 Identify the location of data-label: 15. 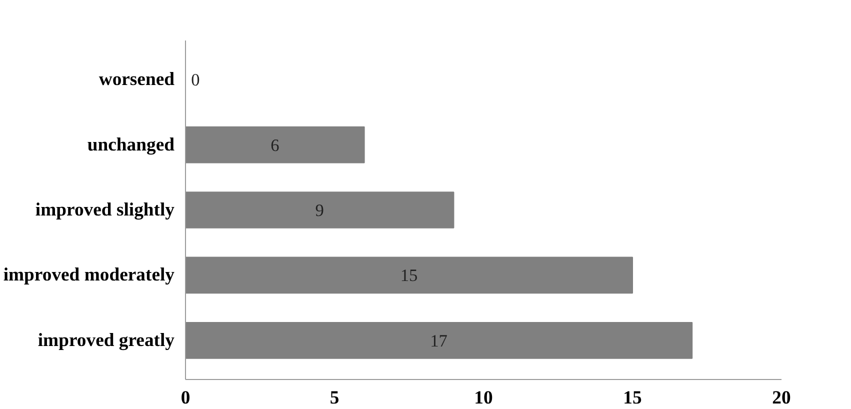
(409, 276).